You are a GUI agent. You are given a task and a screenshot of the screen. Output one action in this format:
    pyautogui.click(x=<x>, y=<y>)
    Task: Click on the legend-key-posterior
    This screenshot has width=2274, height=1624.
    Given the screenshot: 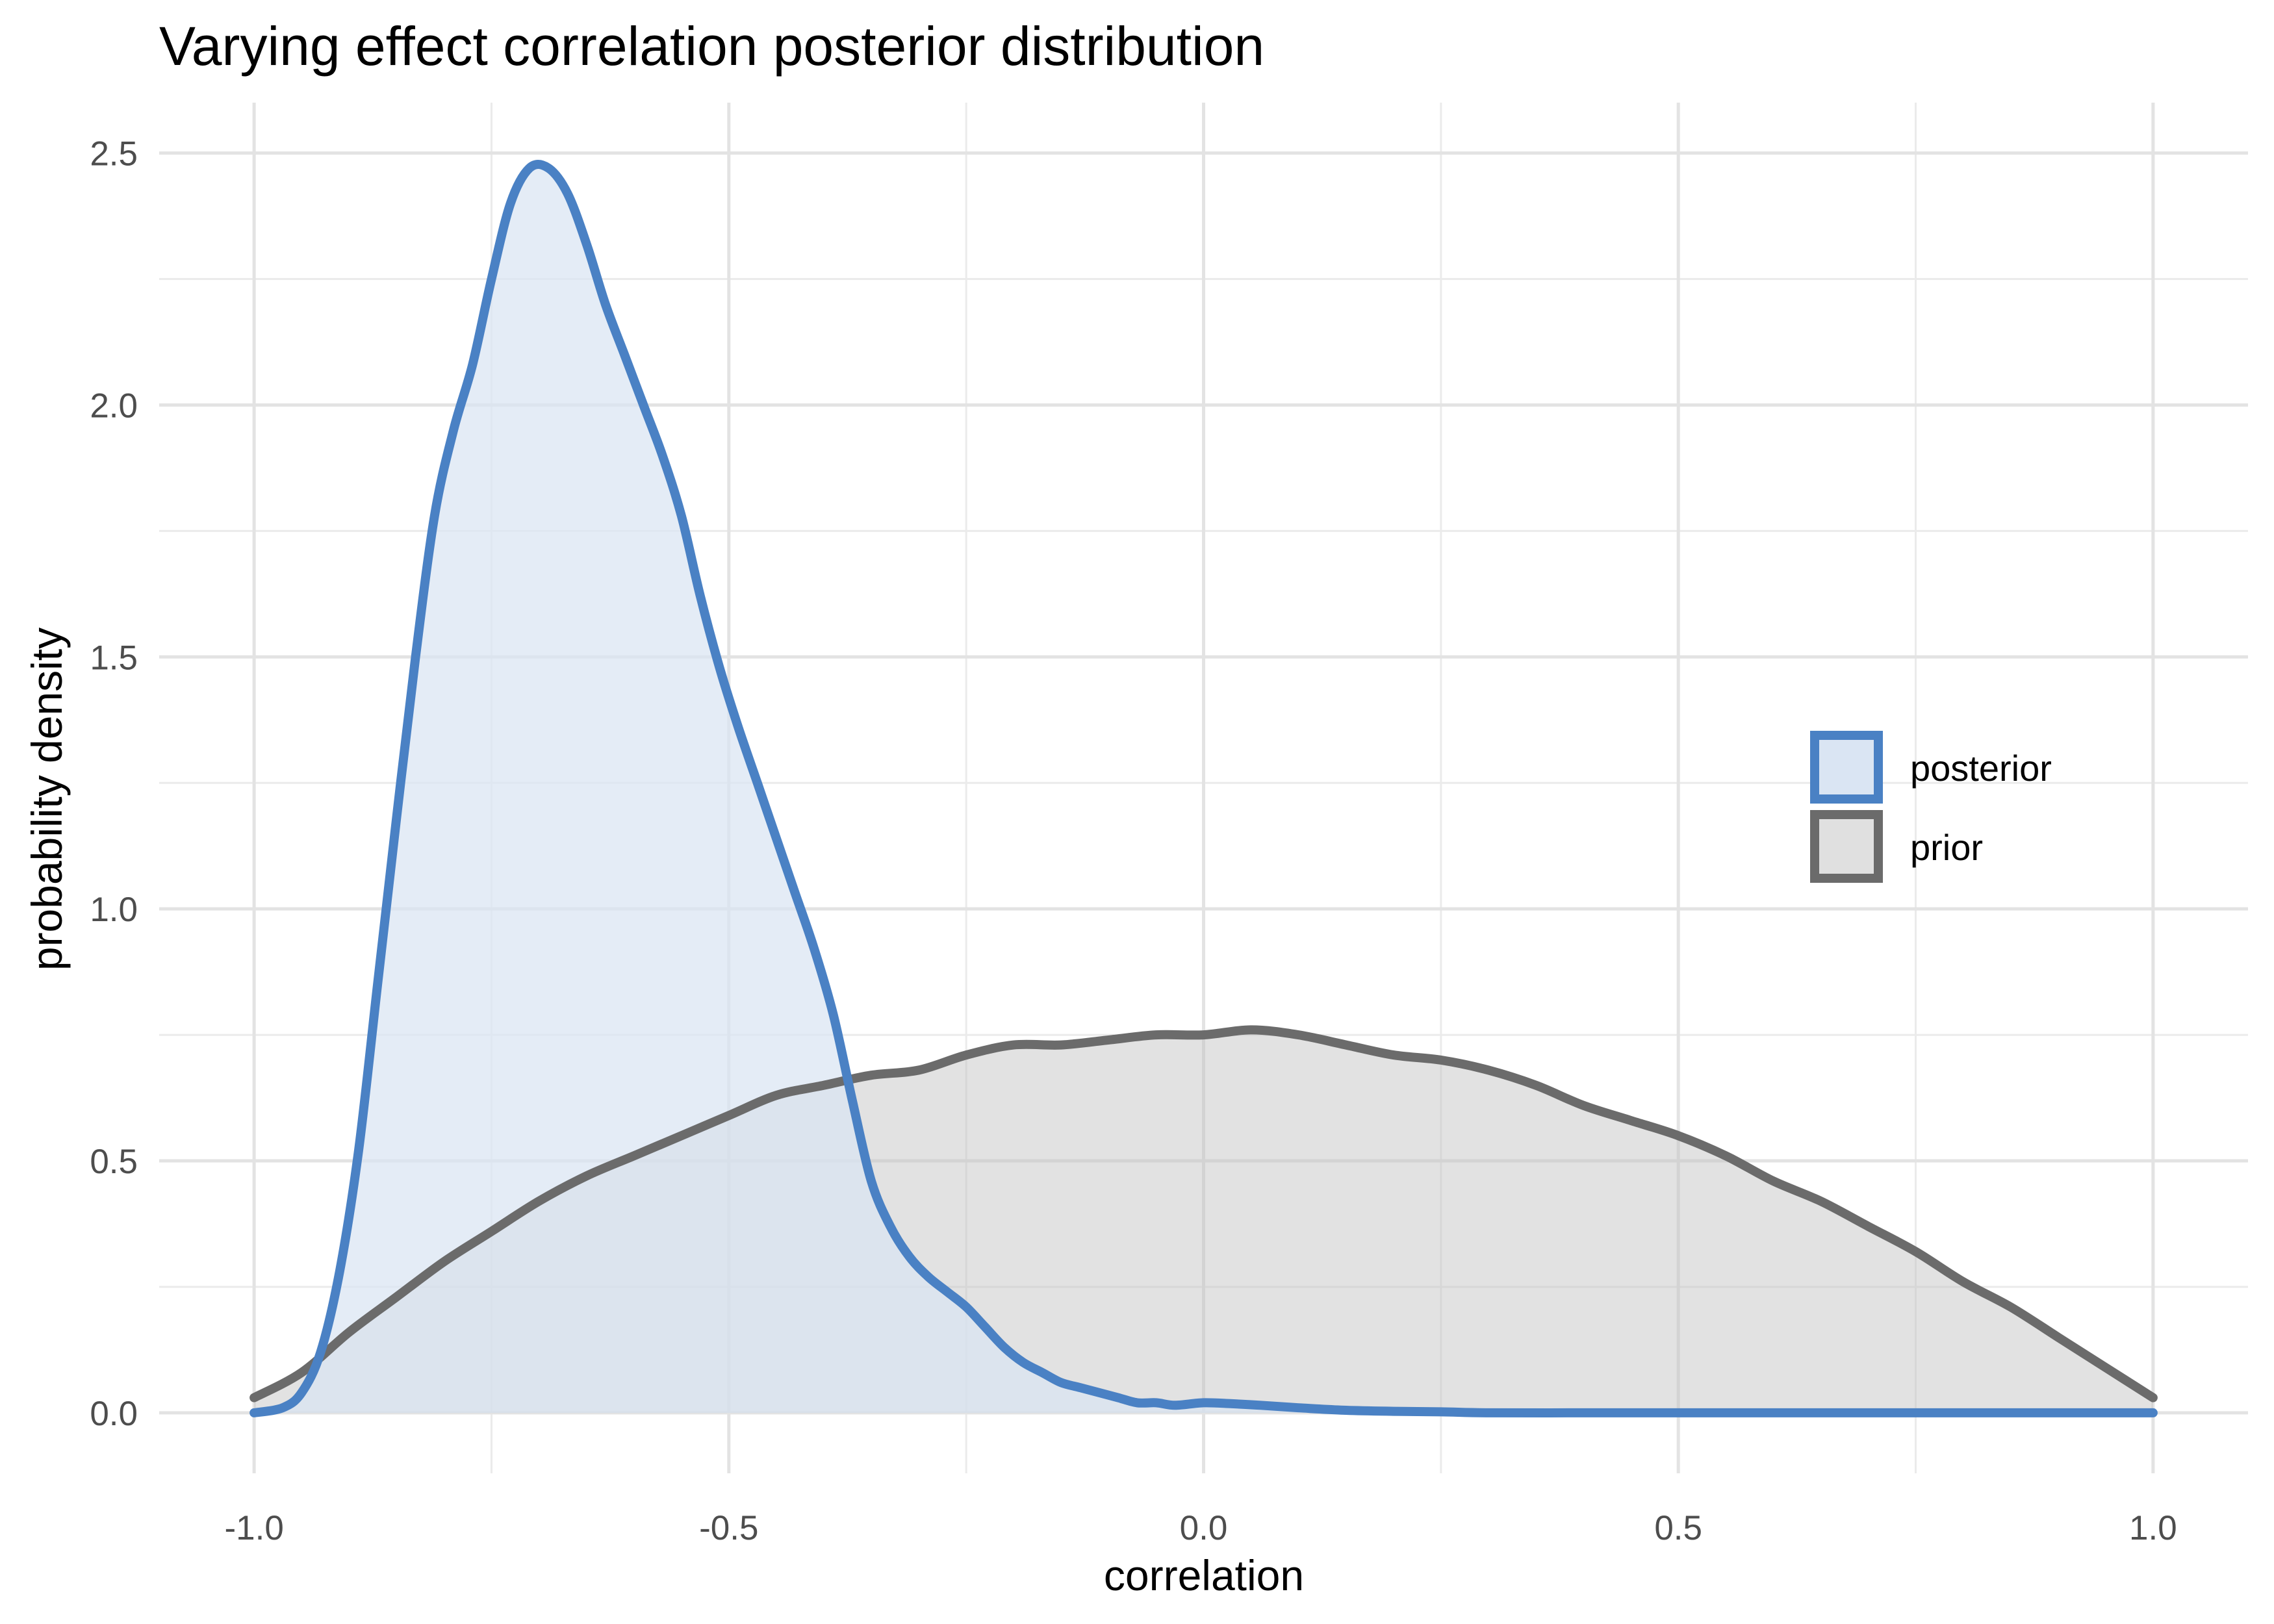 What is the action you would take?
    pyautogui.click(x=1846, y=767)
    